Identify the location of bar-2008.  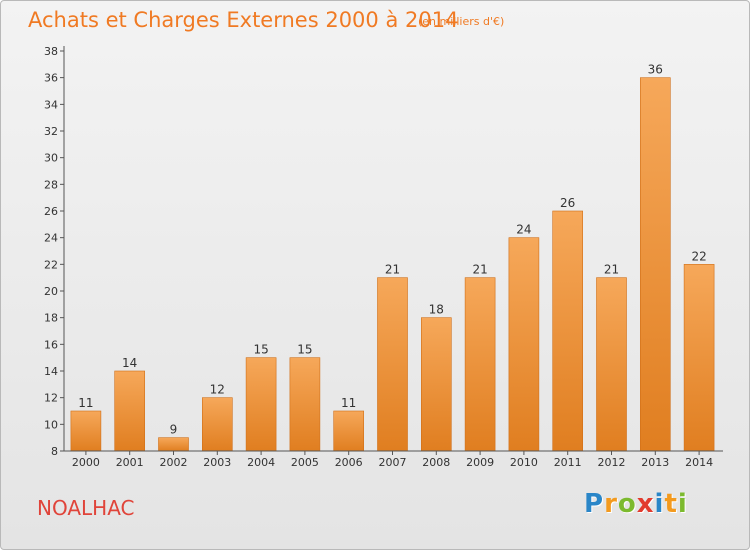
(436, 384).